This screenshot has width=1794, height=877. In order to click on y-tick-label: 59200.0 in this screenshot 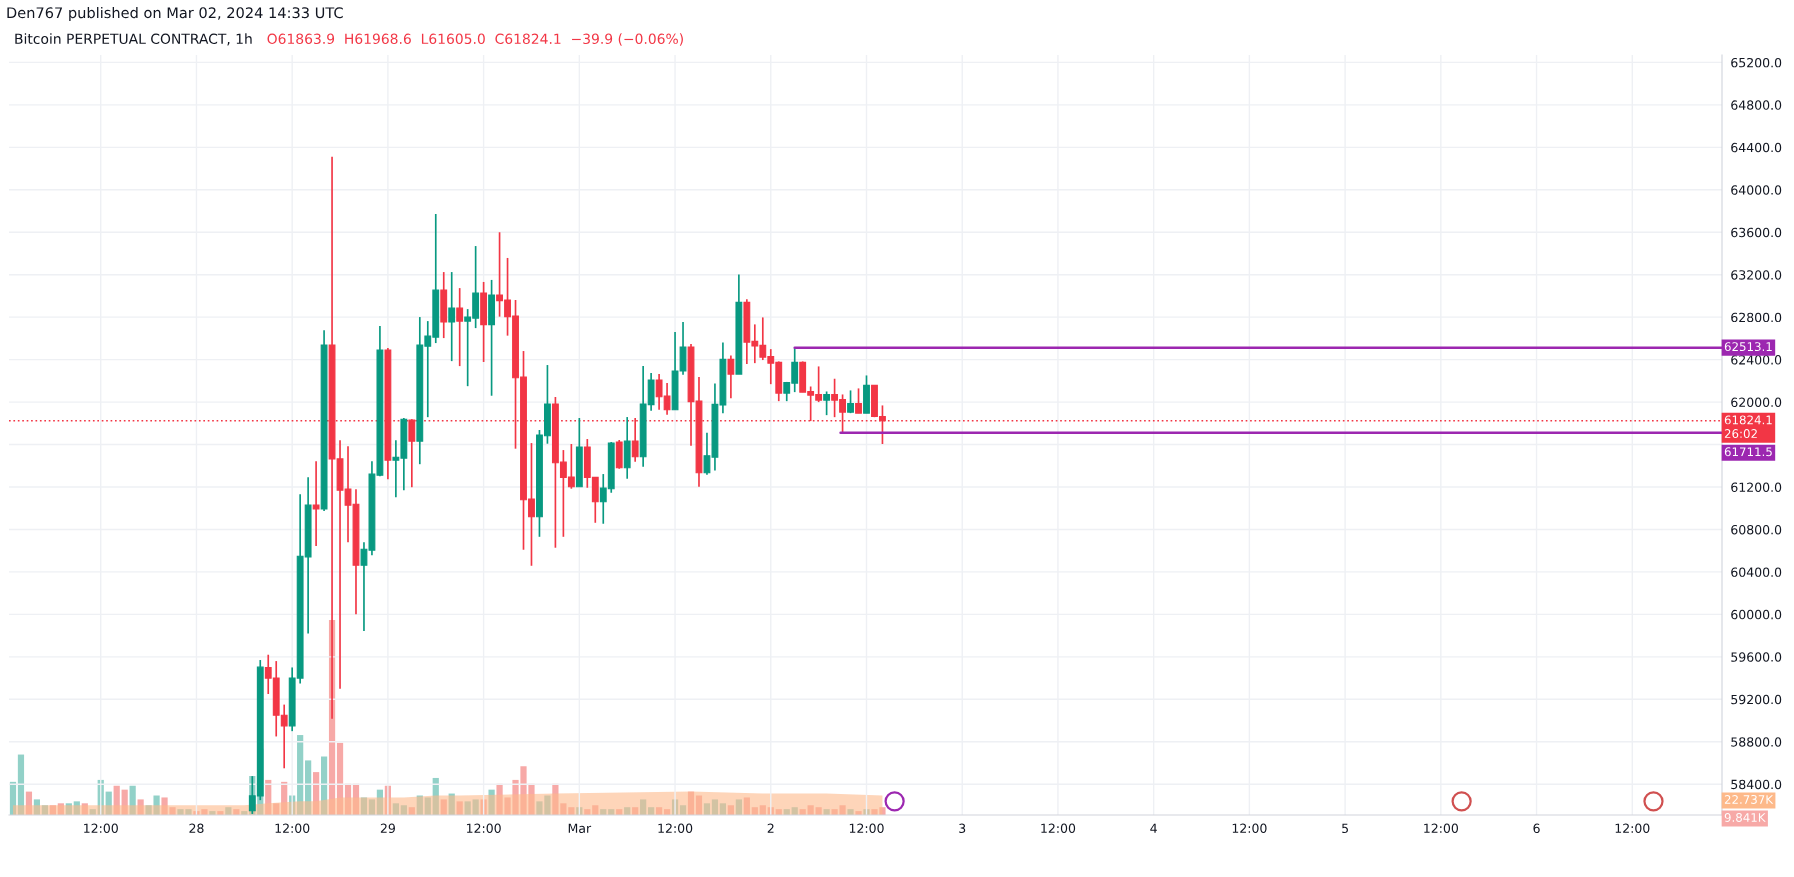, I will do `click(1756, 699)`.